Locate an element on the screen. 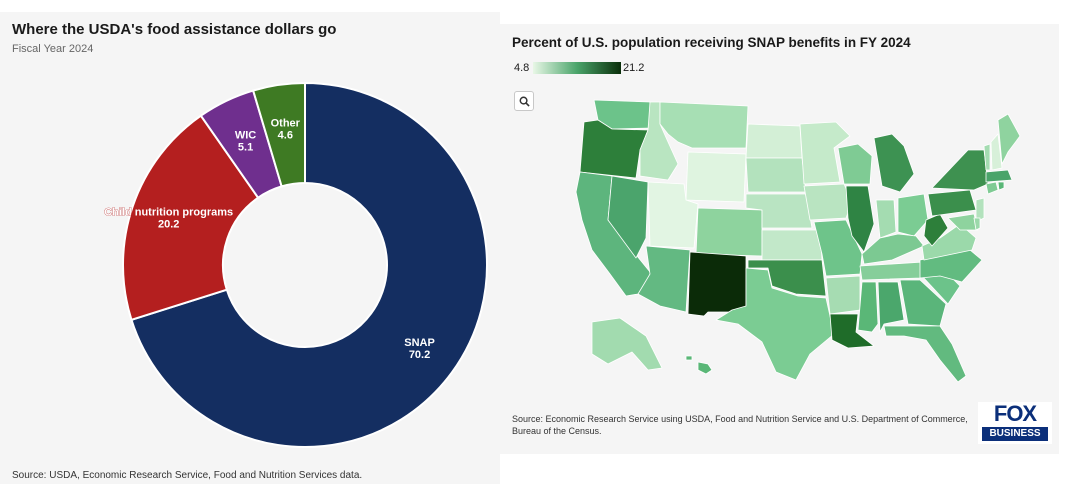 The width and height of the screenshot is (1068, 484). state-colorado is located at coordinates (729, 232).